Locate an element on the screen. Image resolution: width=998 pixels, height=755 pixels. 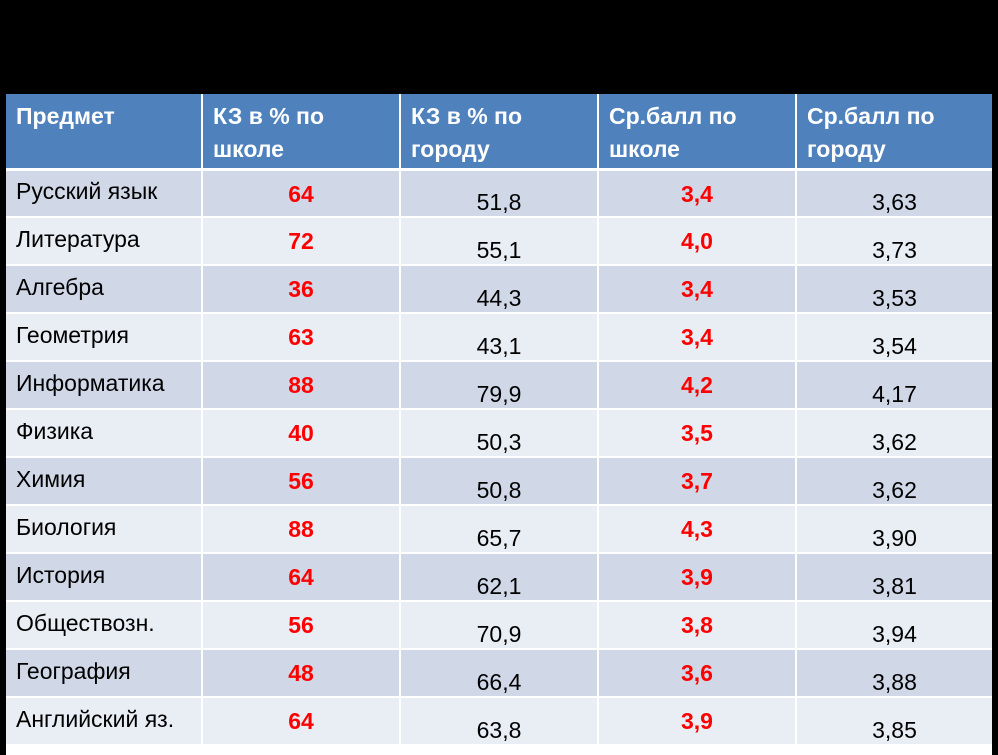
avg-school-cell: 4,0 is located at coordinates (697, 241).